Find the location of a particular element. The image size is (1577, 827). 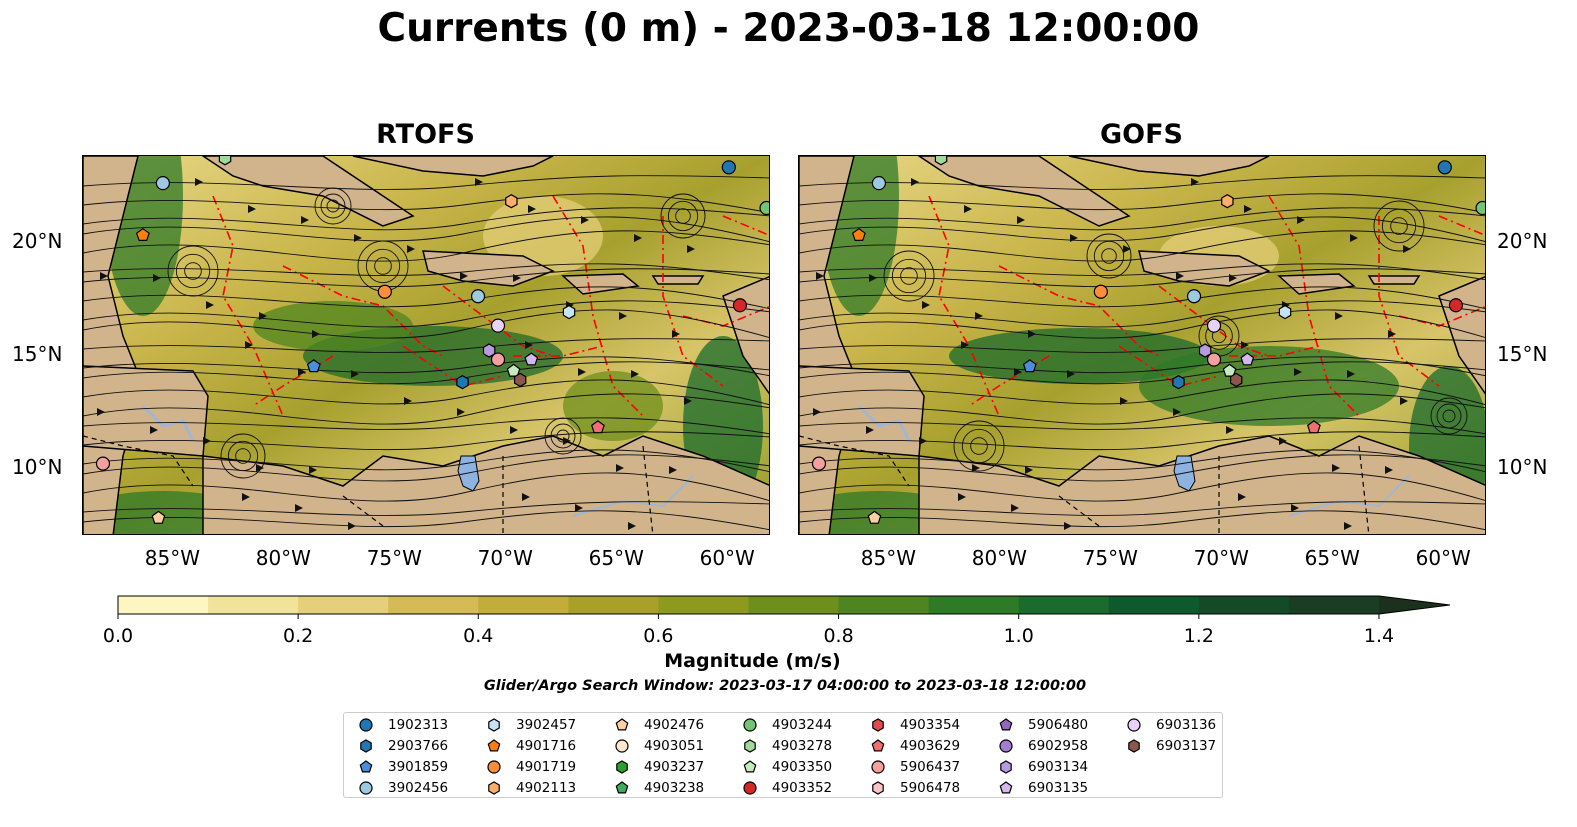

country-border is located at coordinates (368, 484).